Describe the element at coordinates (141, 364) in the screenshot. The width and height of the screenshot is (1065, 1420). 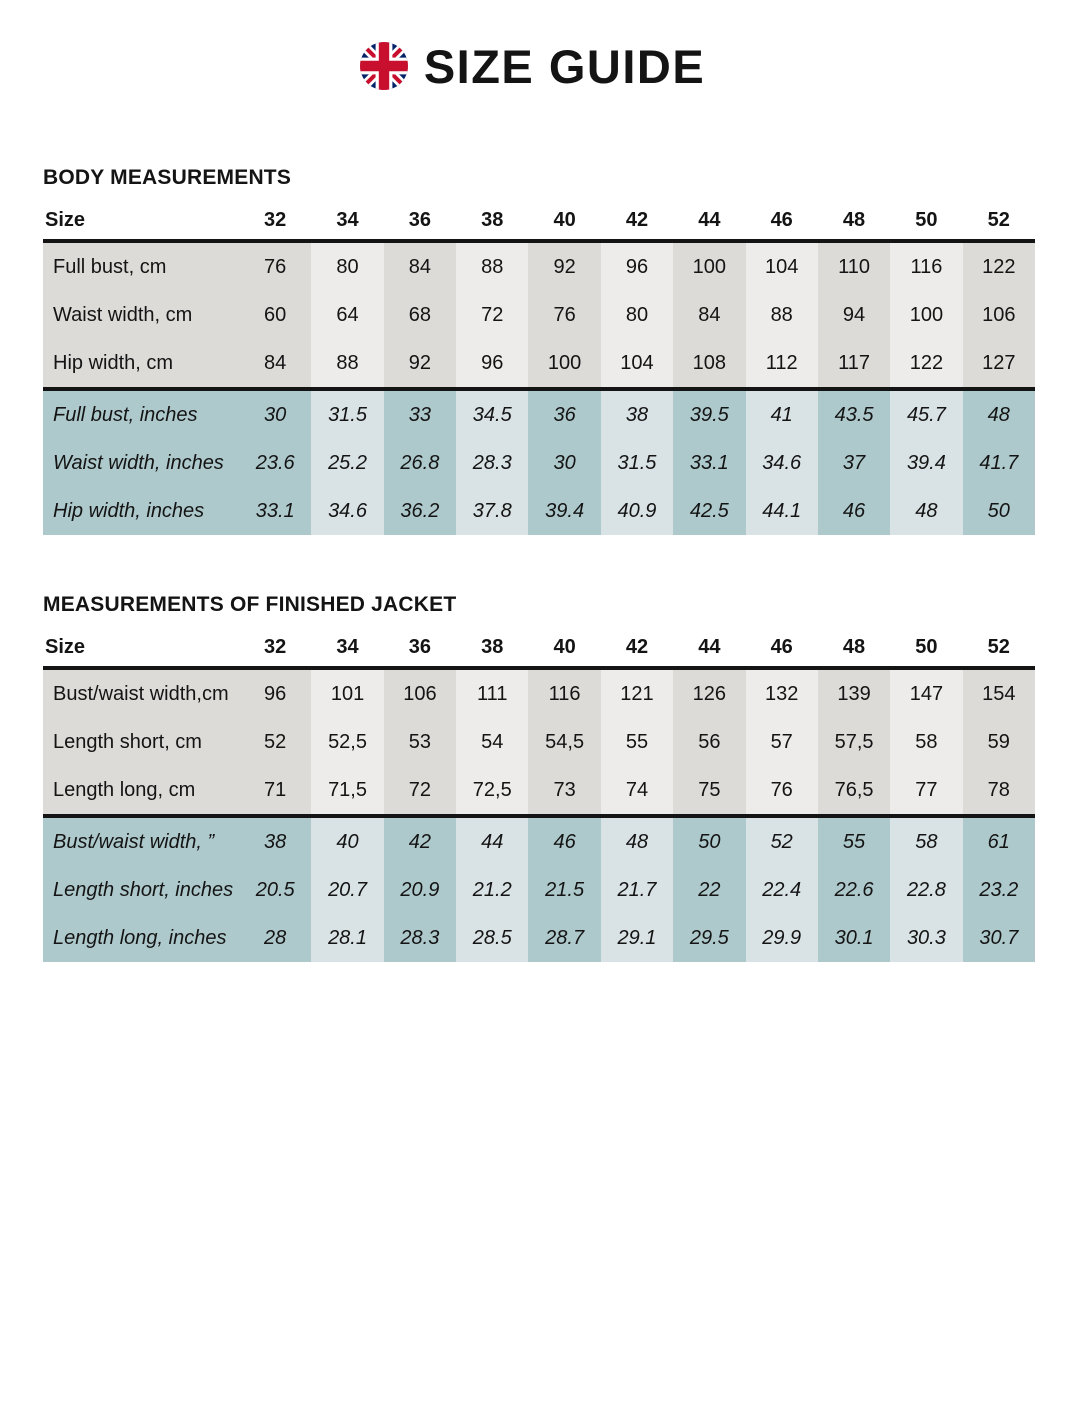
I see `measurement-label: Hip width, cm` at that location.